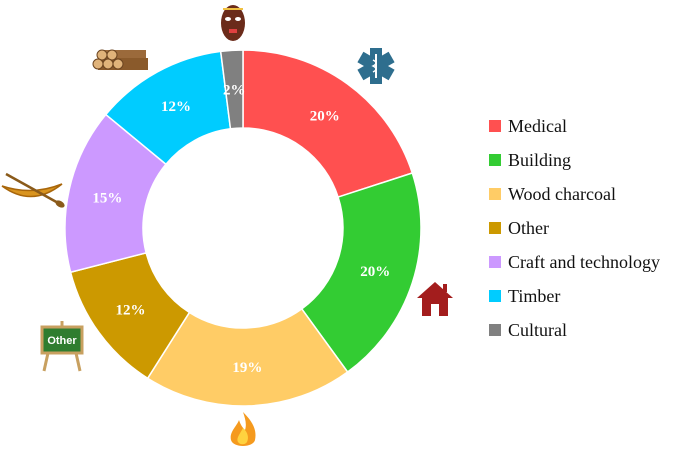 The height and width of the screenshot is (454, 685). I want to click on legend-swatch-wood-charcoal, so click(495, 194).